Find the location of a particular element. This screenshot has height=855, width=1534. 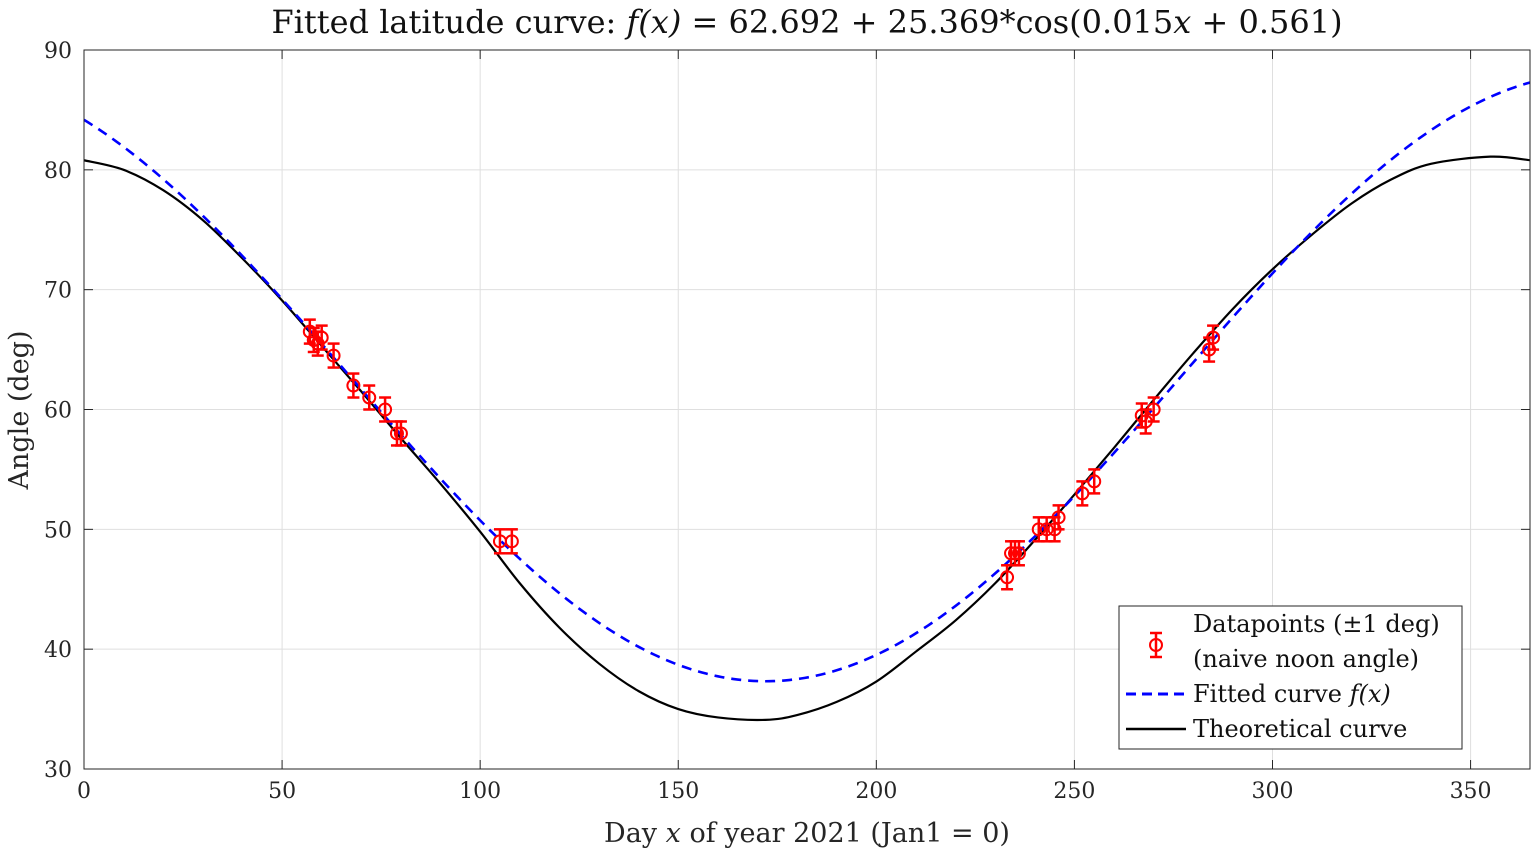

y-axis-label: Angle (deg) is located at coordinates (19, 411).